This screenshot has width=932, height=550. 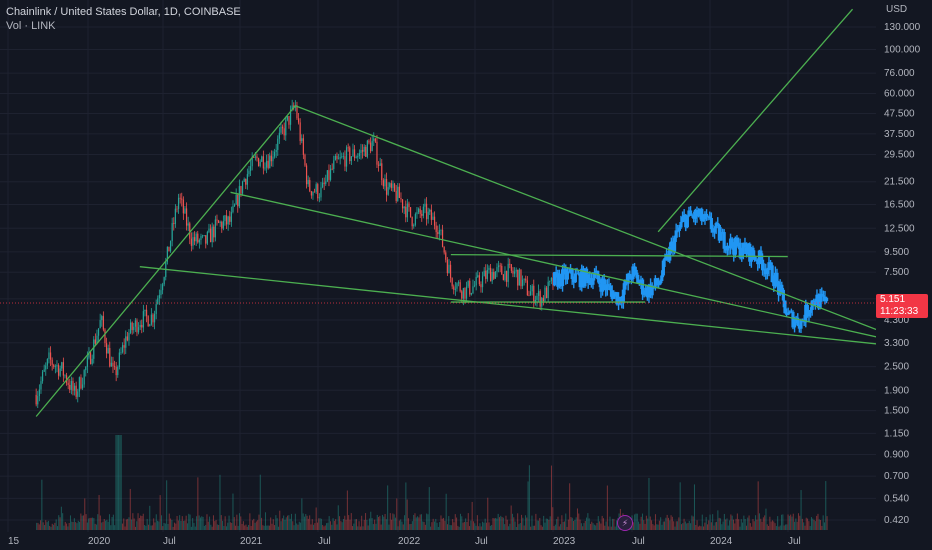 What do you see at coordinates (466, 541) in the screenshot?
I see `time-axis: 15 2020 Jul 2021 Jul 2022 Jul 2023 Jul 2024 Jul` at bounding box center [466, 541].